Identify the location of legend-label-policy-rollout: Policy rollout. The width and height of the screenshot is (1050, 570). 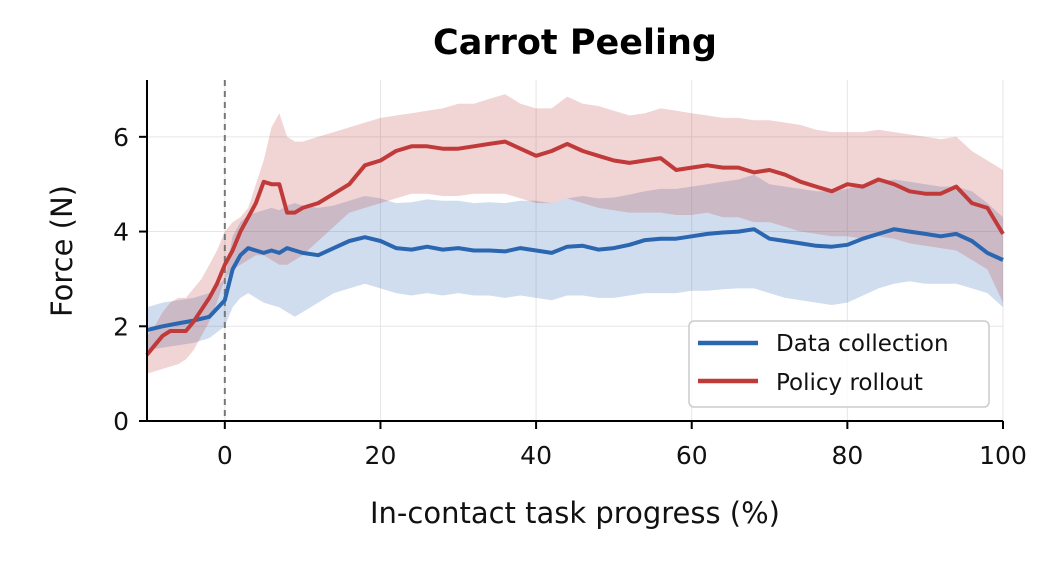
(849, 383).